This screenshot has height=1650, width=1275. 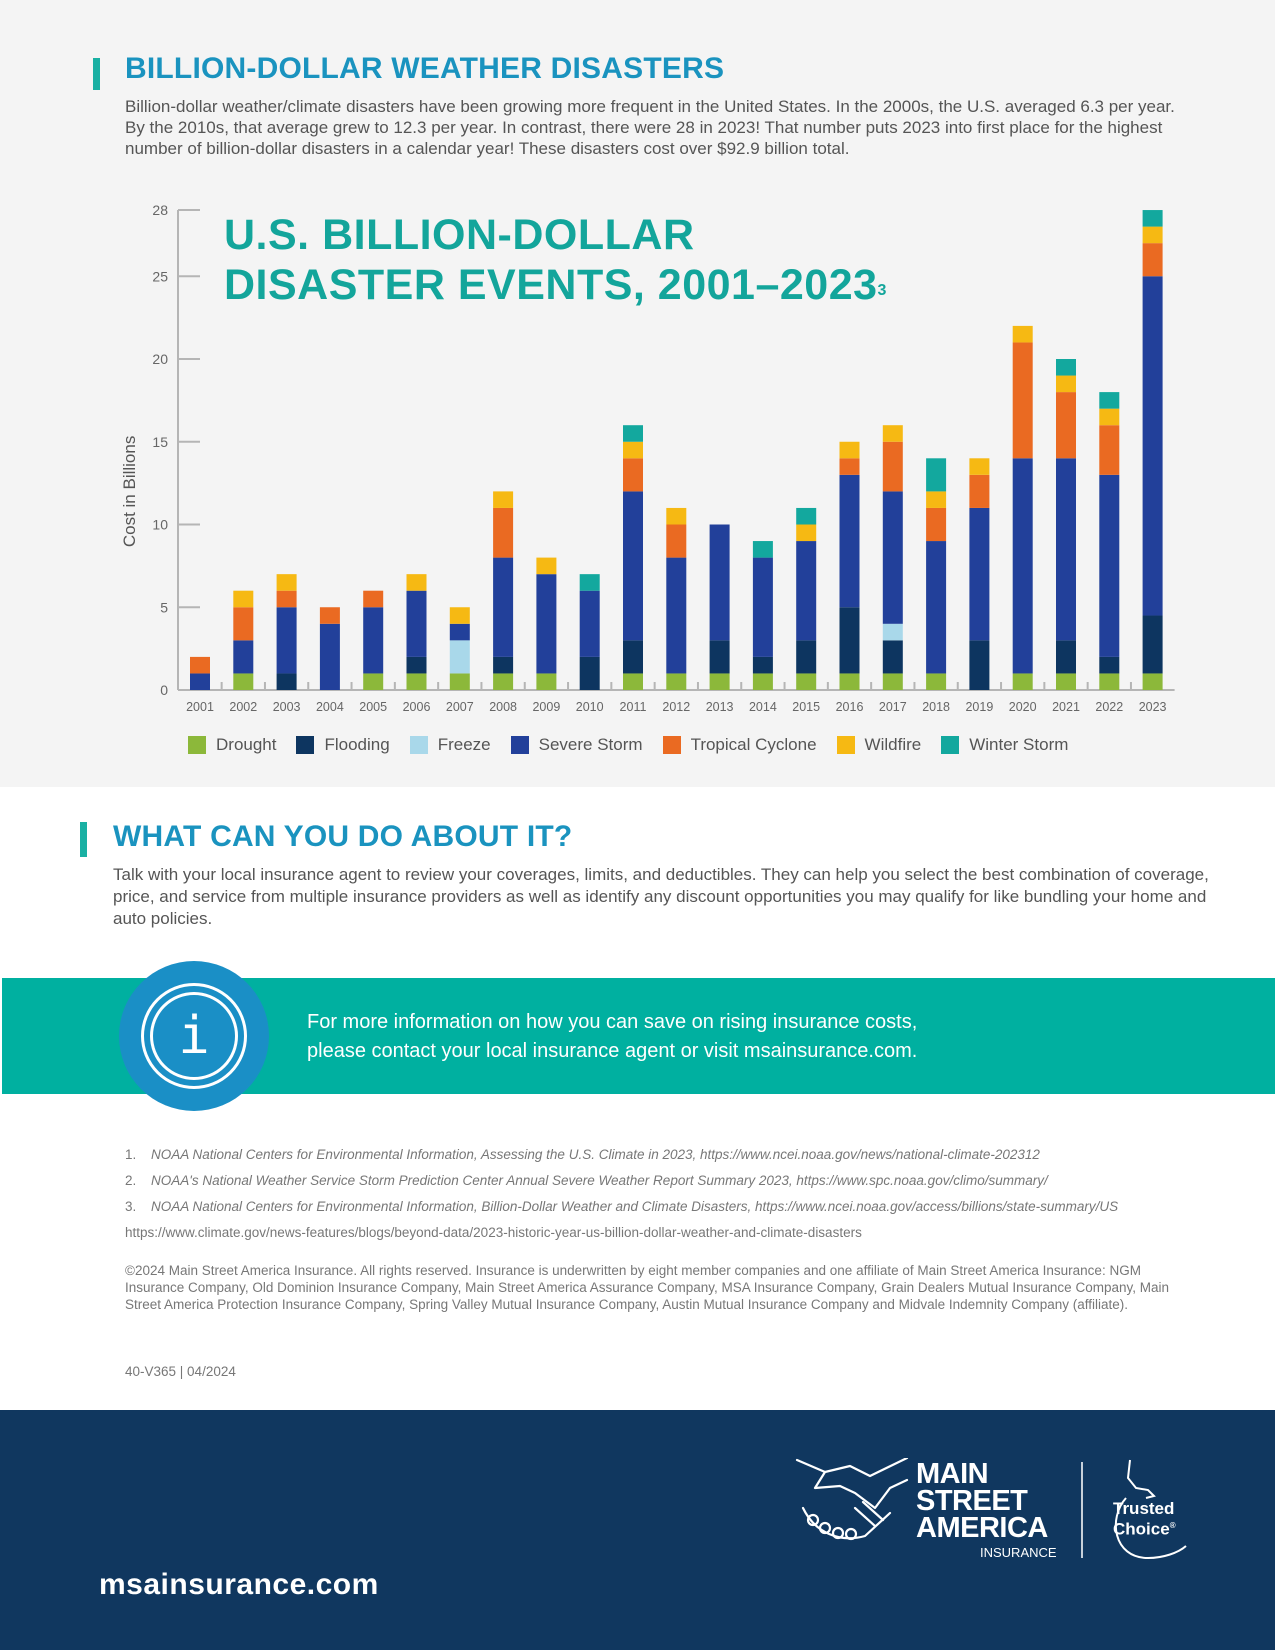 What do you see at coordinates (739, 745) in the screenshot?
I see `legend-item: Tropical Cyclone` at bounding box center [739, 745].